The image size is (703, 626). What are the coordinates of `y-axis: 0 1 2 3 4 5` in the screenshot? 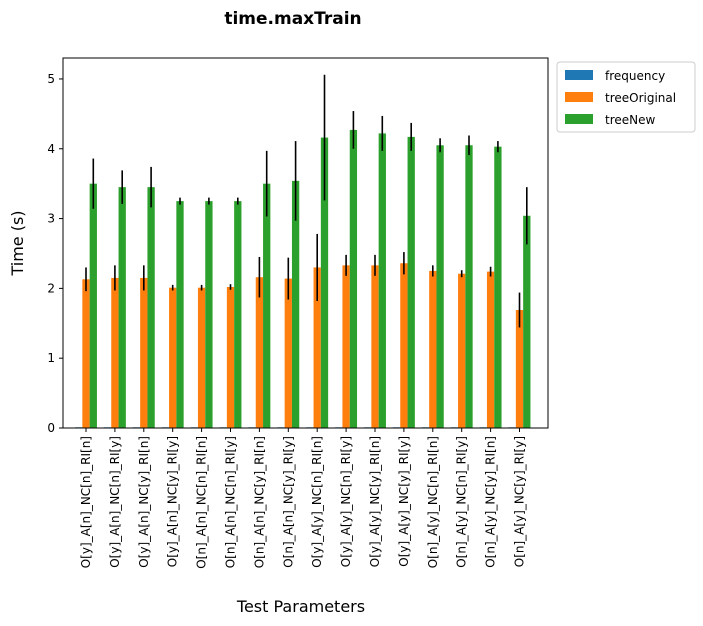 It's located at (55, 253).